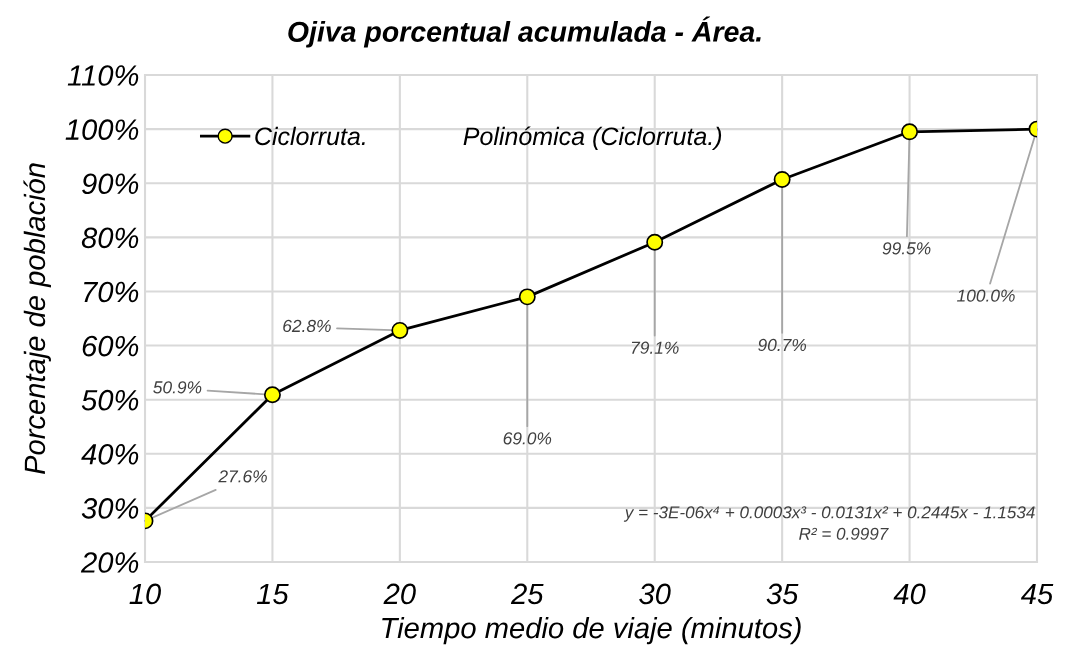 This screenshot has width=1070, height=650. What do you see at coordinates (102, 129) in the screenshot?
I see `y-tick-label: 100%` at bounding box center [102, 129].